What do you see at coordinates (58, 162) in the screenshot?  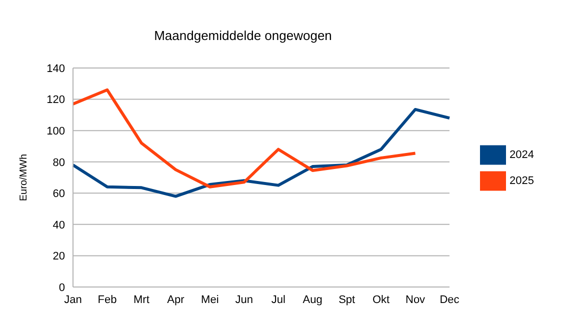 I see `y-tick-label: 80` at bounding box center [58, 162].